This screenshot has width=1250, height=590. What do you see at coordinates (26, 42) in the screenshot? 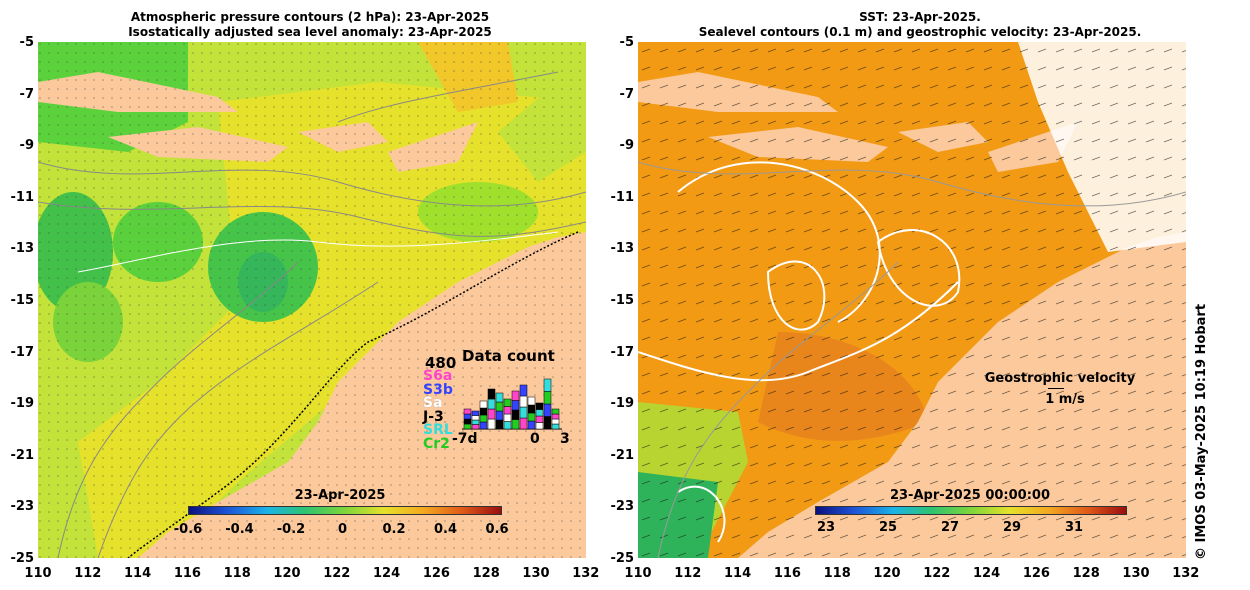
I see `y-tick-label: -5` at bounding box center [26, 42].